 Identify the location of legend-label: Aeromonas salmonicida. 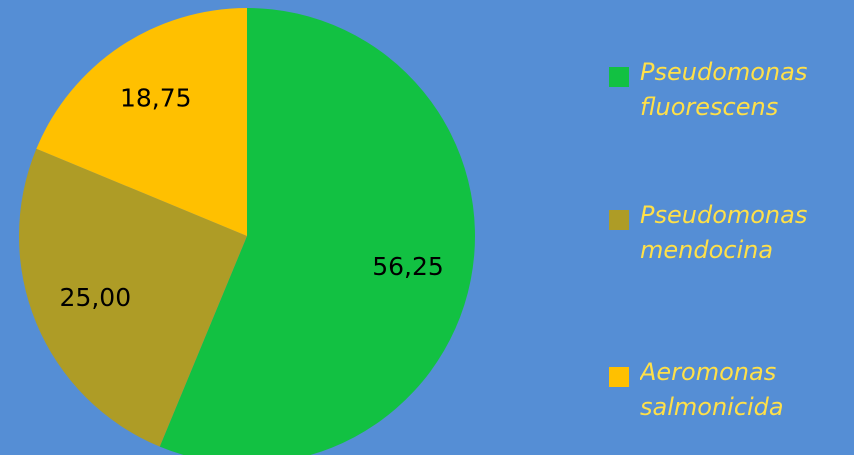
(712, 389).